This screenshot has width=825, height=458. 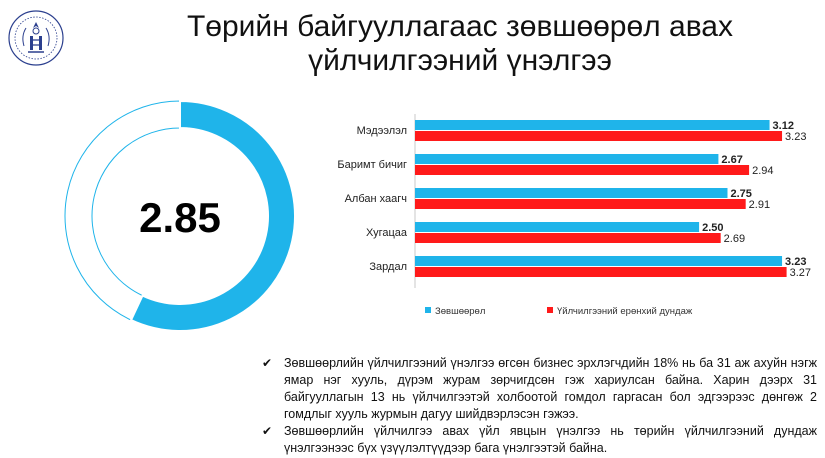 What do you see at coordinates (783, 126) in the screenshot?
I see `bar-value-label: 3.12` at bounding box center [783, 126].